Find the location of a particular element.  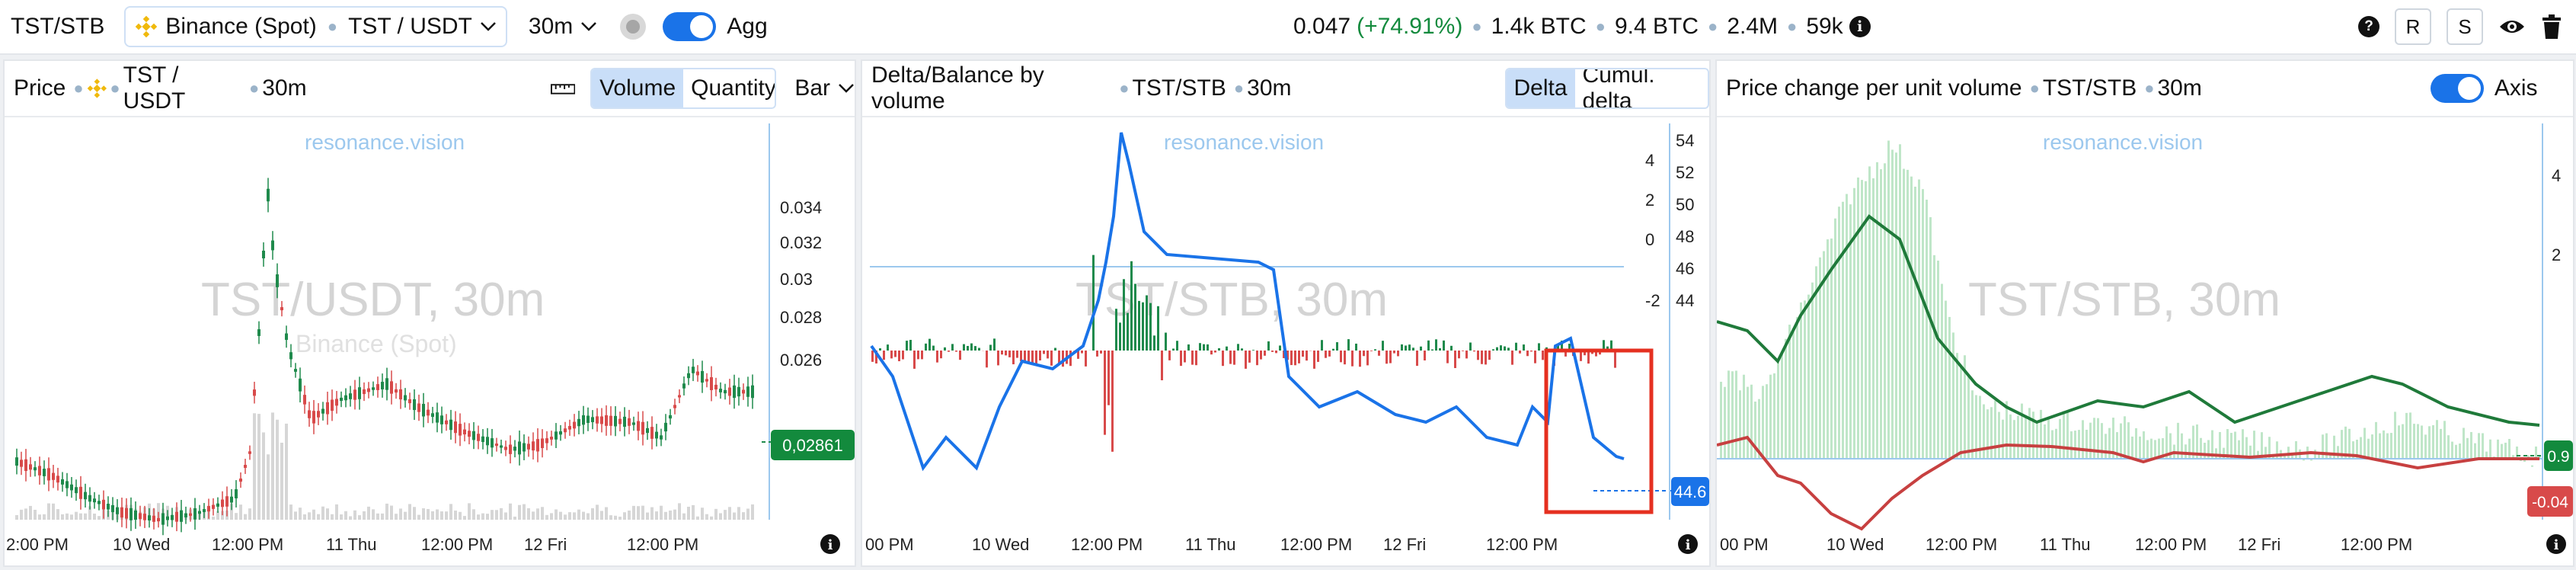

interval-dropdown: 30m is located at coordinates (563, 27).